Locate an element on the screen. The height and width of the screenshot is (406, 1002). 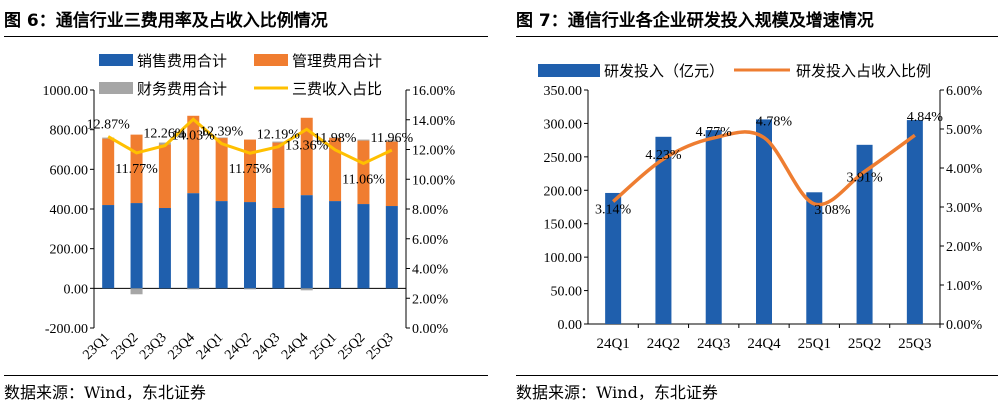
data-label: 14.03% is located at coordinates (194, 135).